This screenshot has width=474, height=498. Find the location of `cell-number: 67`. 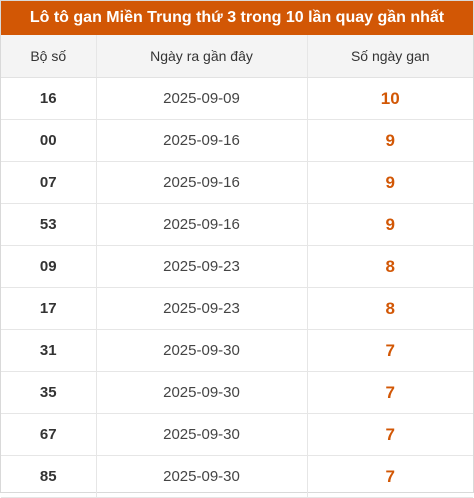

cell-number: 67 is located at coordinates (48, 434).